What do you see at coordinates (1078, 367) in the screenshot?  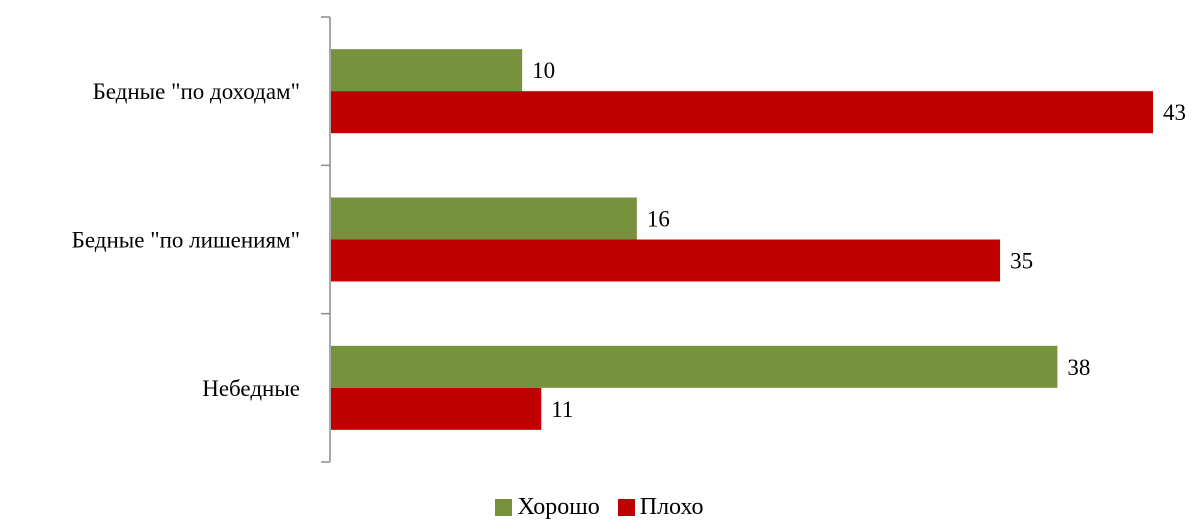 I see `data-label: 38` at bounding box center [1078, 367].